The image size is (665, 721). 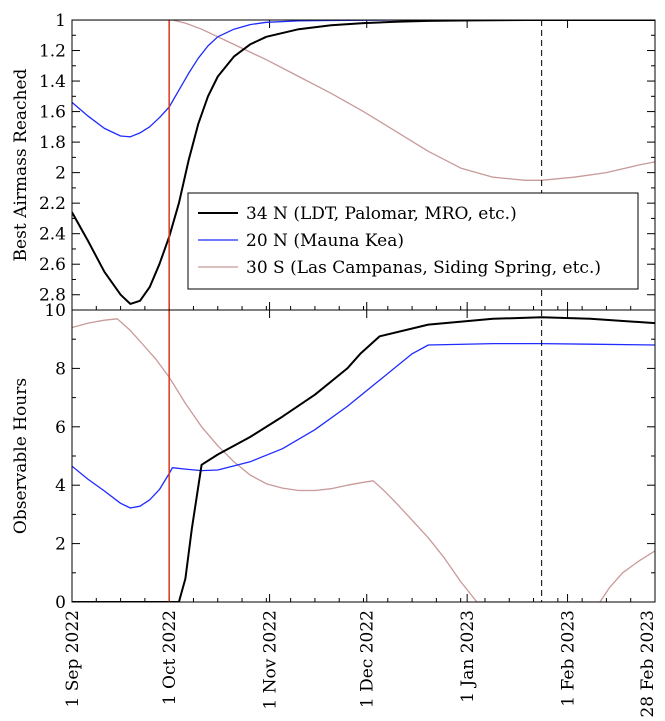 I want to click on x-tick-label: 1 Dec 2022, so click(x=368, y=659).